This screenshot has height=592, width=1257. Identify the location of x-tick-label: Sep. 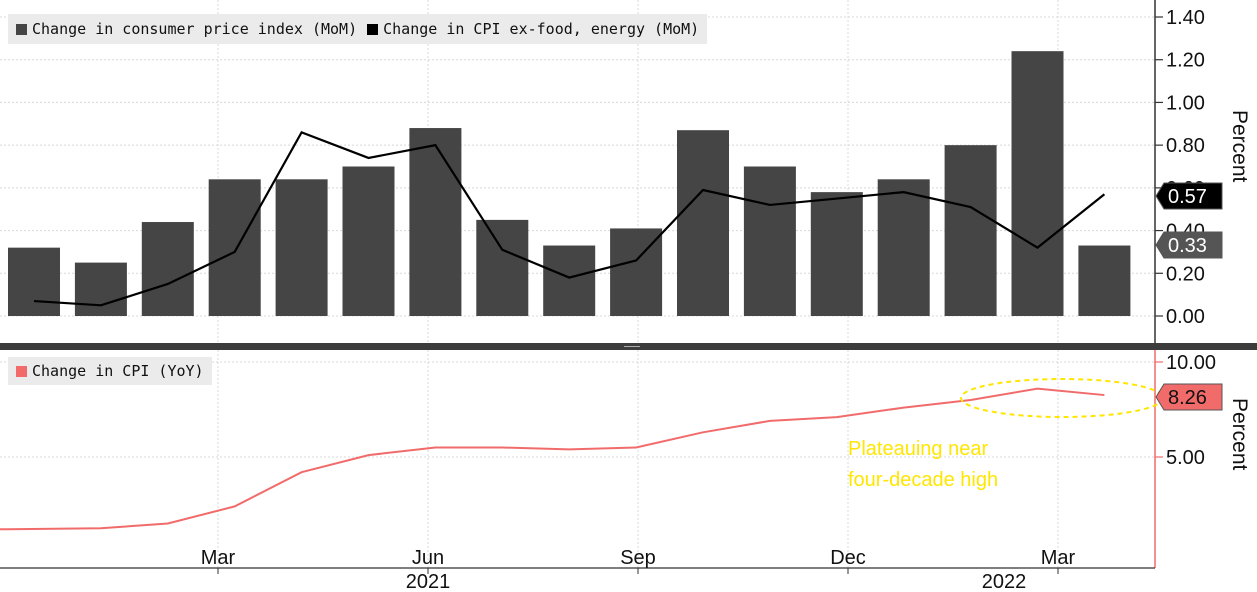
(638, 558).